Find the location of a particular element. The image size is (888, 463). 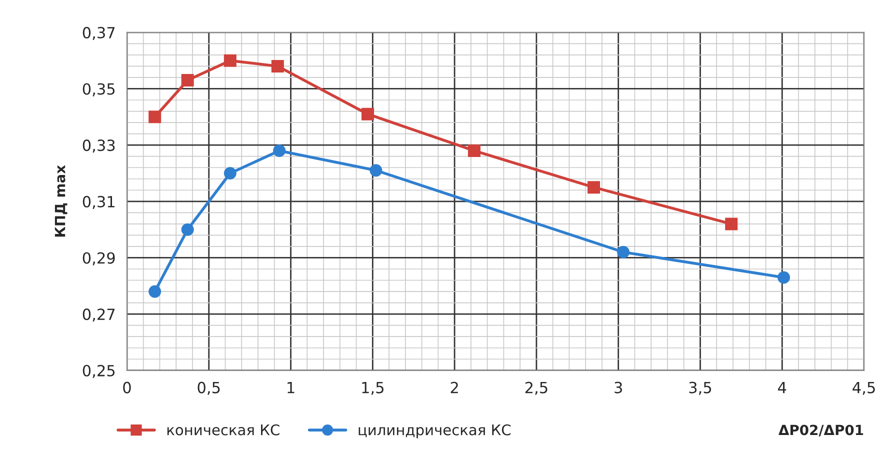

x-tick-label: 2,5 is located at coordinates (536, 388).